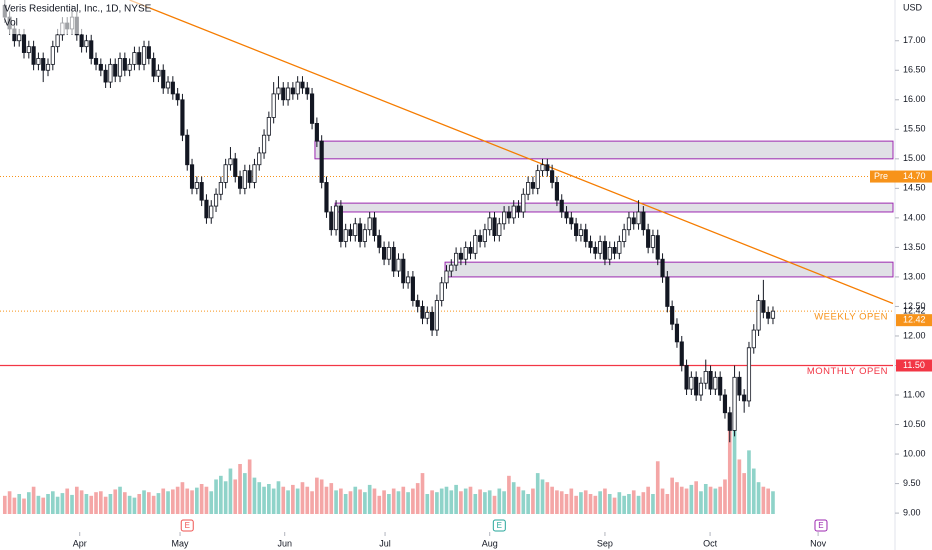 The width and height of the screenshot is (932, 550). I want to click on y-tick-label: 10.00, so click(914, 453).